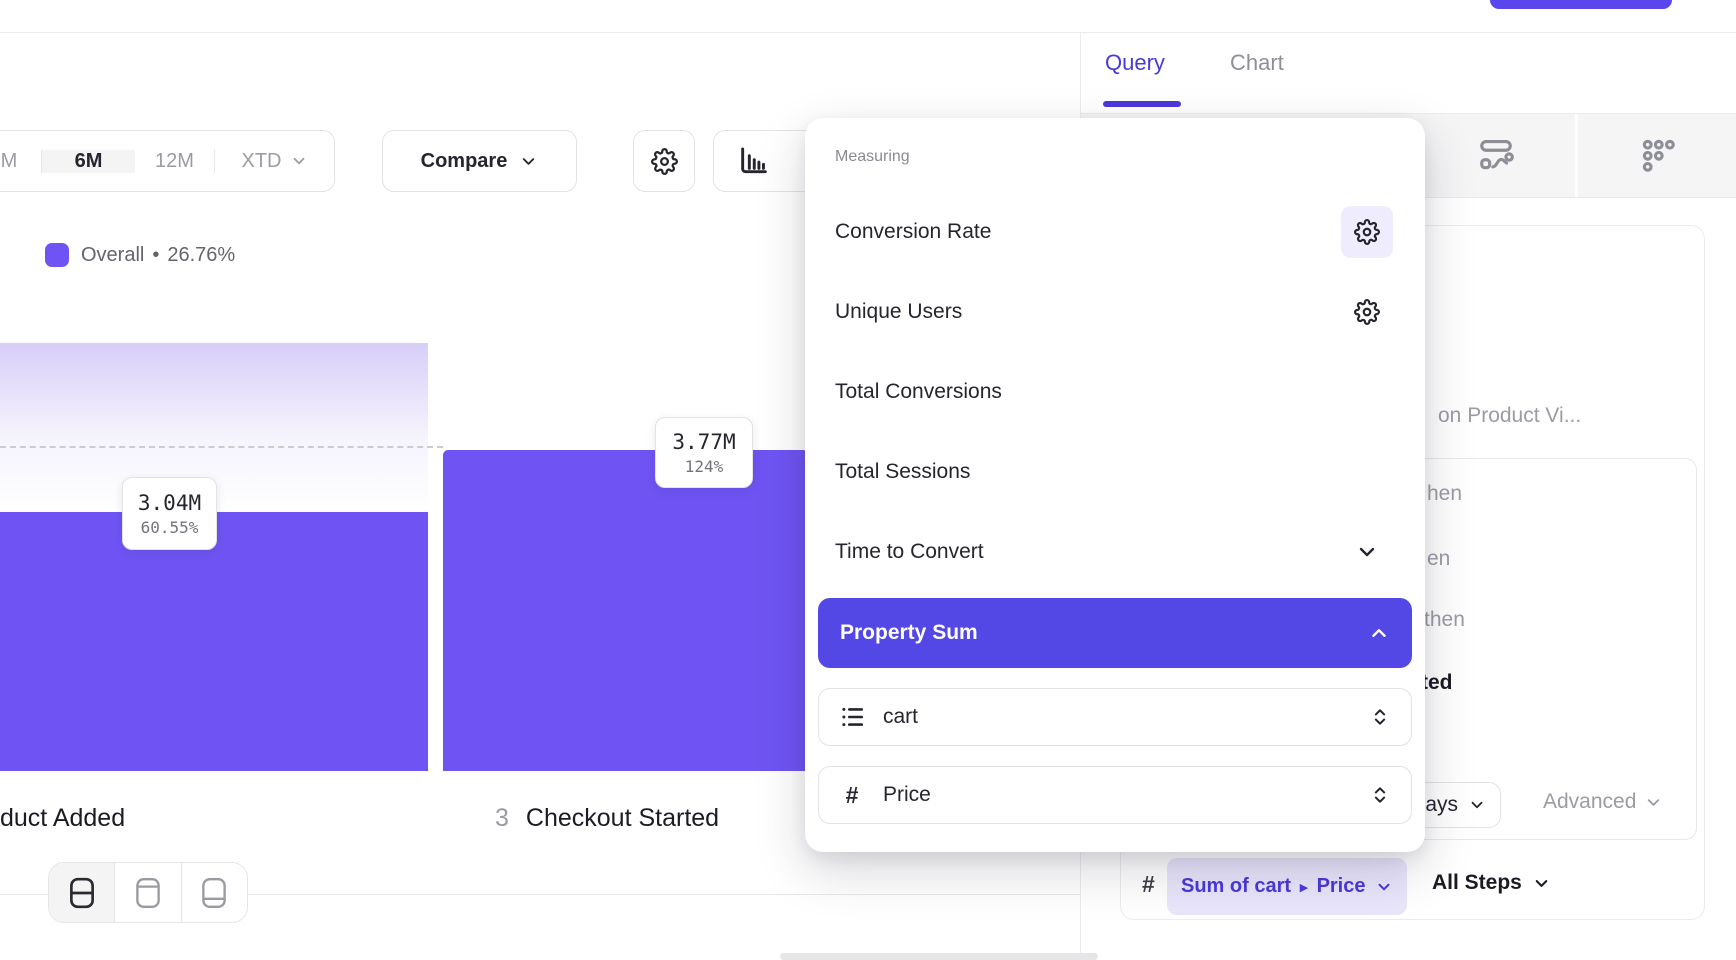  What do you see at coordinates (1115, 633) in the screenshot?
I see `menu-item-property-sum-selected: Property Sum` at bounding box center [1115, 633].